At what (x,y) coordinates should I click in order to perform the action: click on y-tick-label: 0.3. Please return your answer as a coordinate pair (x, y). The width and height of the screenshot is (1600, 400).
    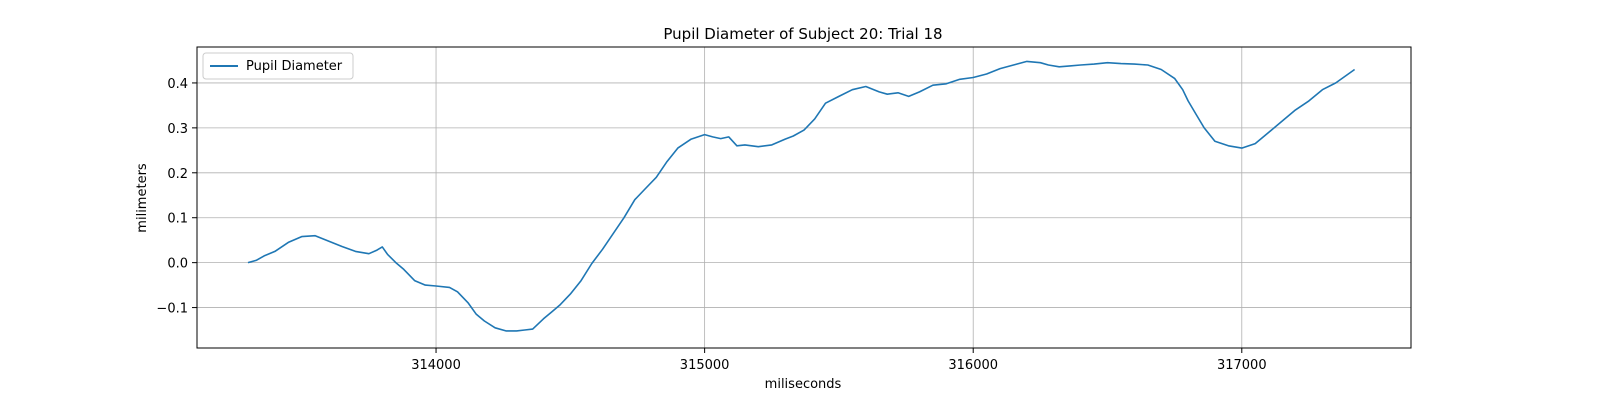
    Looking at the image, I should click on (177, 129).